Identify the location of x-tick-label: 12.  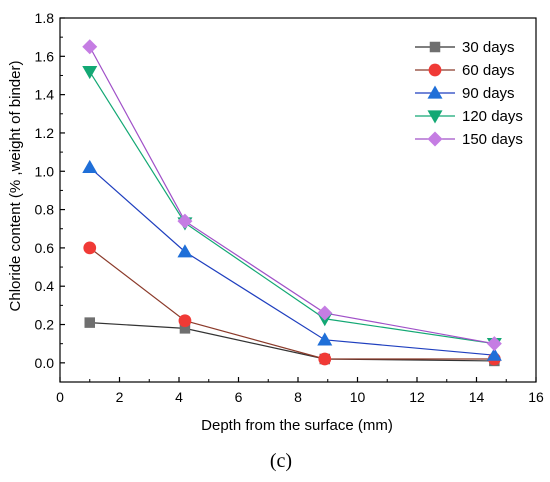
(417, 397).